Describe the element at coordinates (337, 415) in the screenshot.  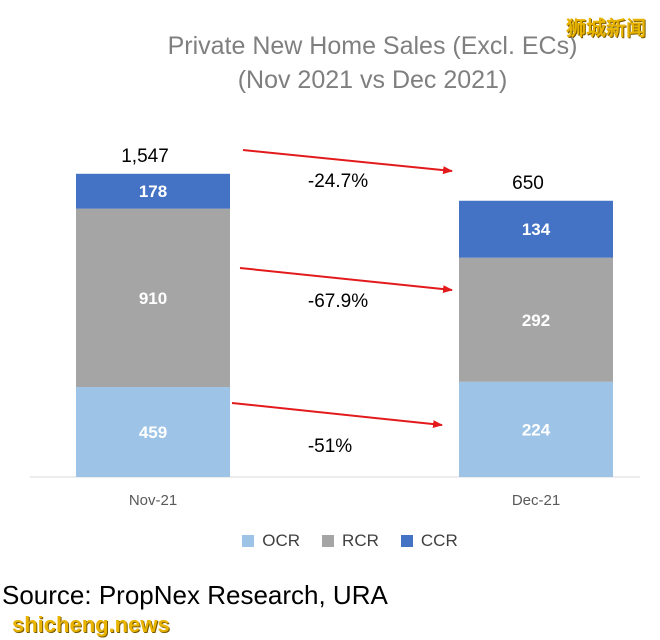
I see `change-arrow-ocr` at that location.